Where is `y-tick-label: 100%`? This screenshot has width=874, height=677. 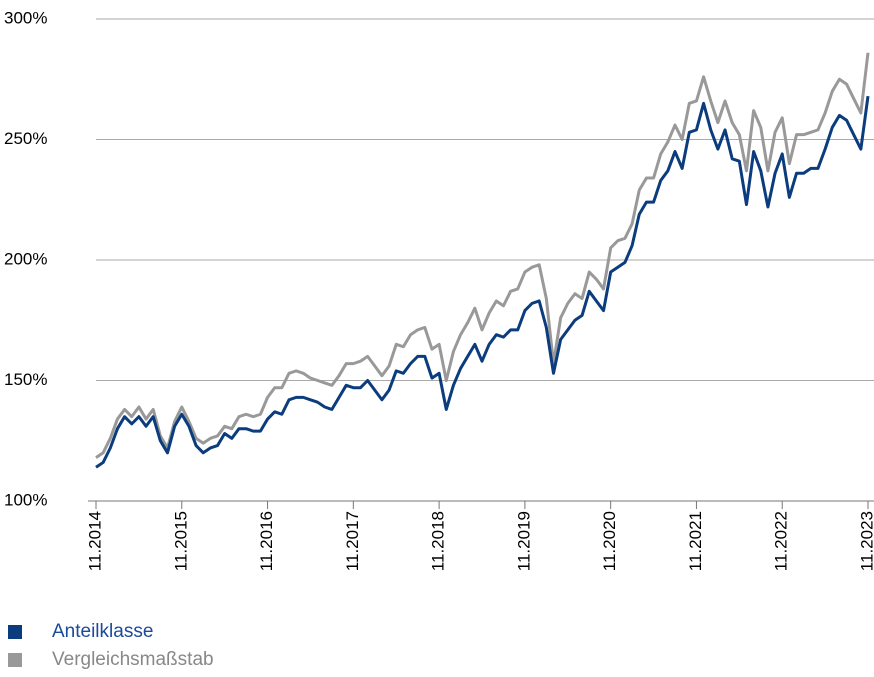 y-tick-label: 100% is located at coordinates (25, 499).